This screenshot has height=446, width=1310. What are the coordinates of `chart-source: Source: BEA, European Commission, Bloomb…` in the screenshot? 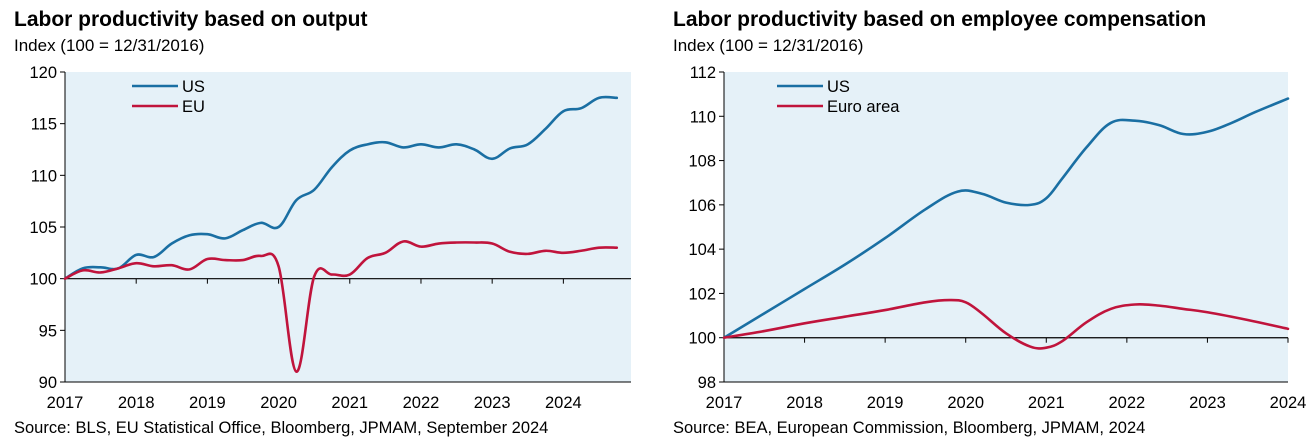 It's located at (909, 428).